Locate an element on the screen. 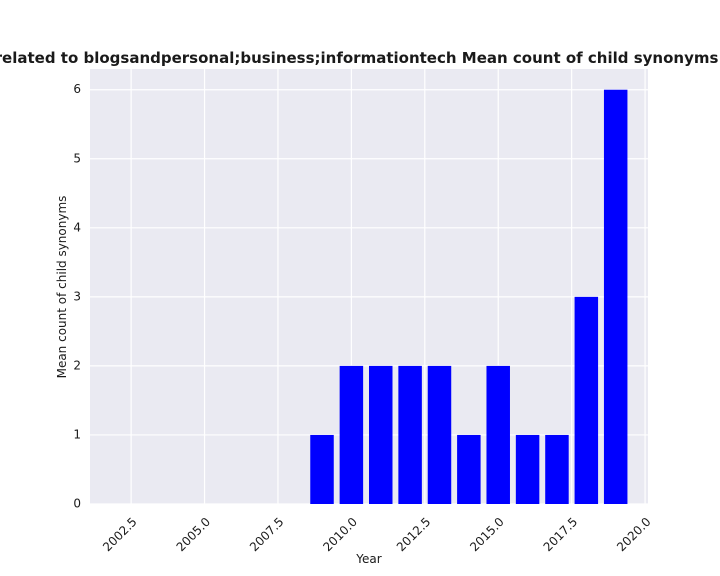 The height and width of the screenshot is (576, 720). x-tick-label: 2012.5 is located at coordinates (414, 535).